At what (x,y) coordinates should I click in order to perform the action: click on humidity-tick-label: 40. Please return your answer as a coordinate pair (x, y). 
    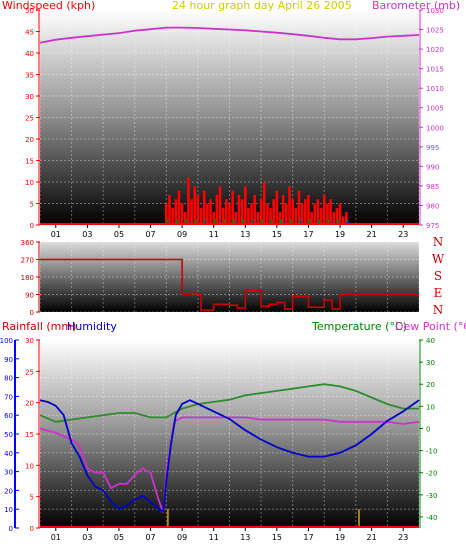
    Looking at the image, I should click on (8, 454).